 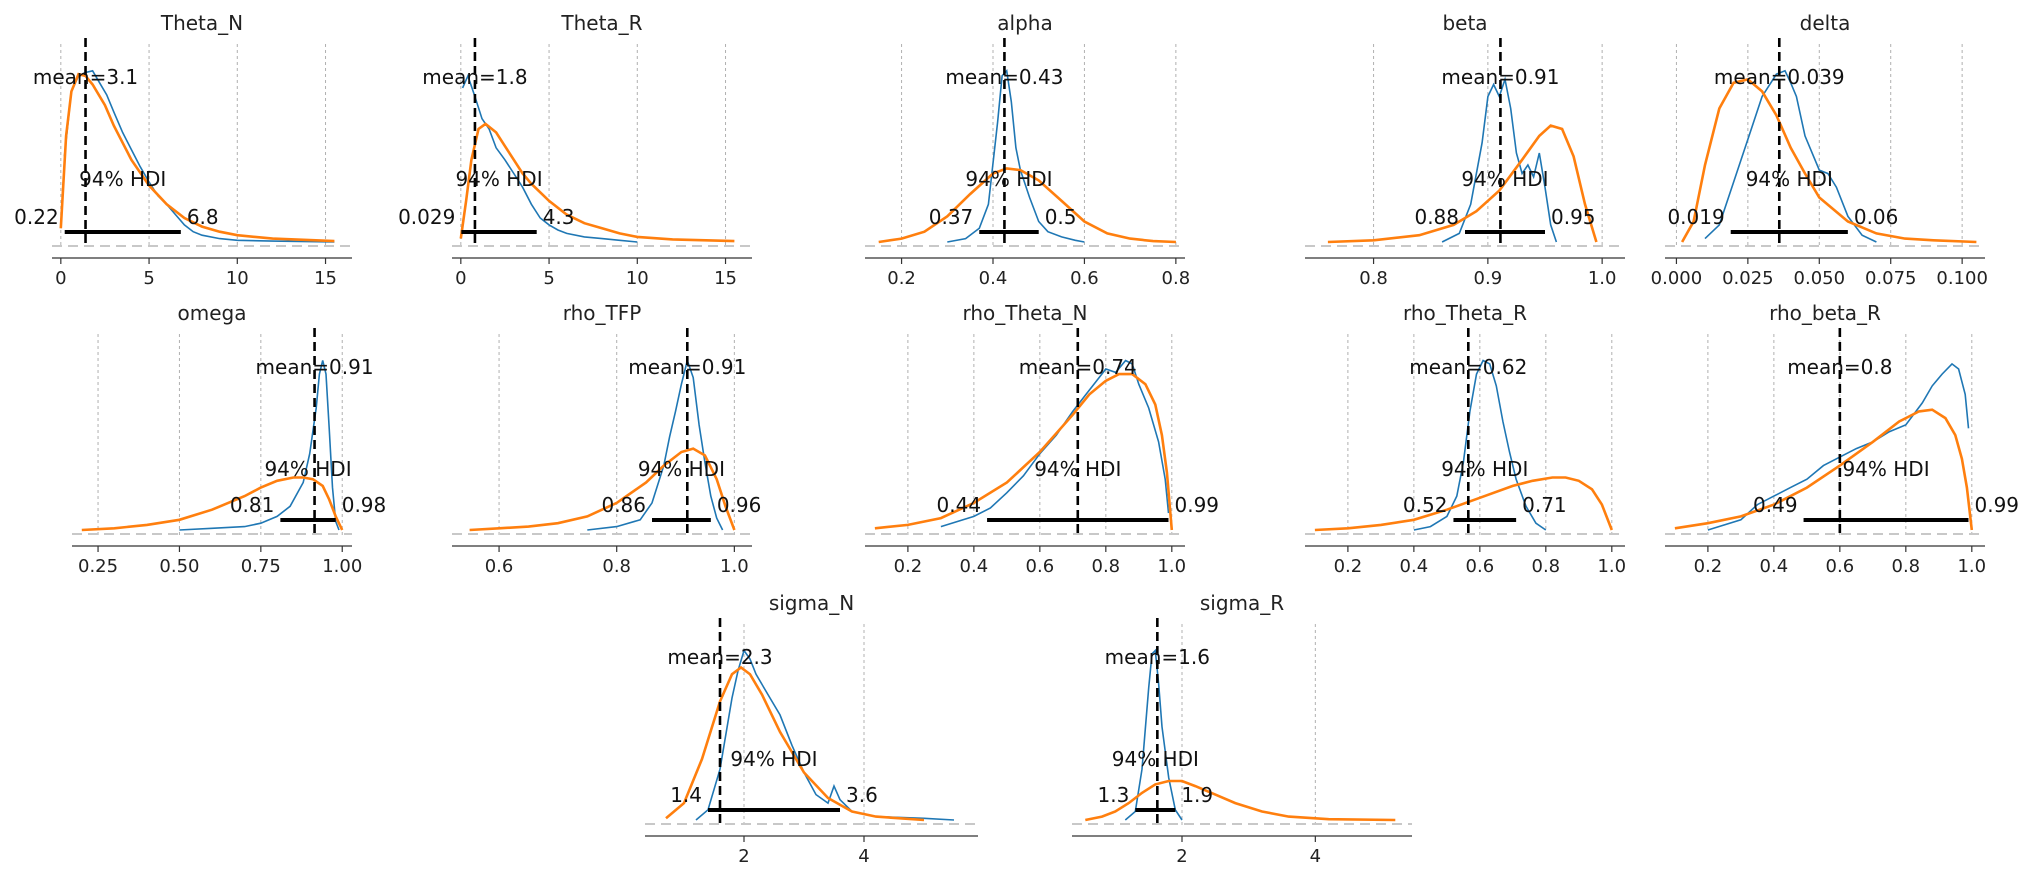 What do you see at coordinates (1114, 795) in the screenshot?
I see `hdi-lower-label: 1.3` at bounding box center [1114, 795].